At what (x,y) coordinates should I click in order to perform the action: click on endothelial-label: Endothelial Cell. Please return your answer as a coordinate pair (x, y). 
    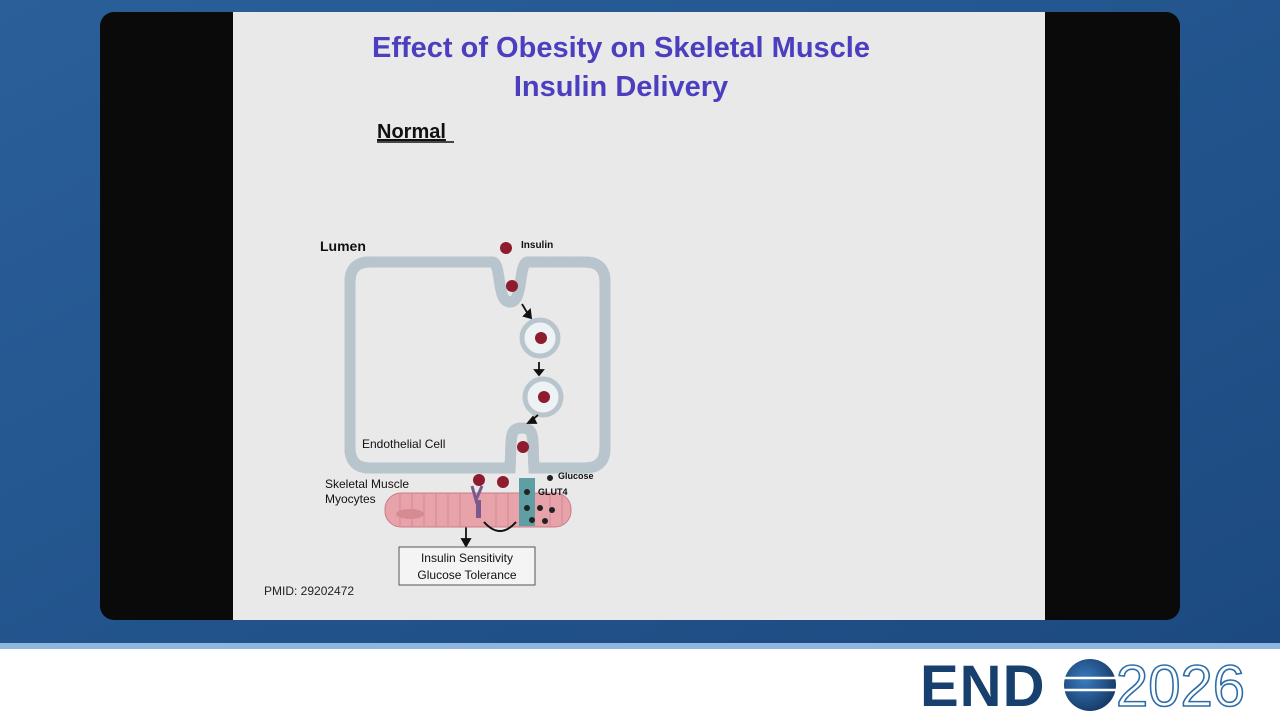
    Looking at the image, I should click on (403, 444).